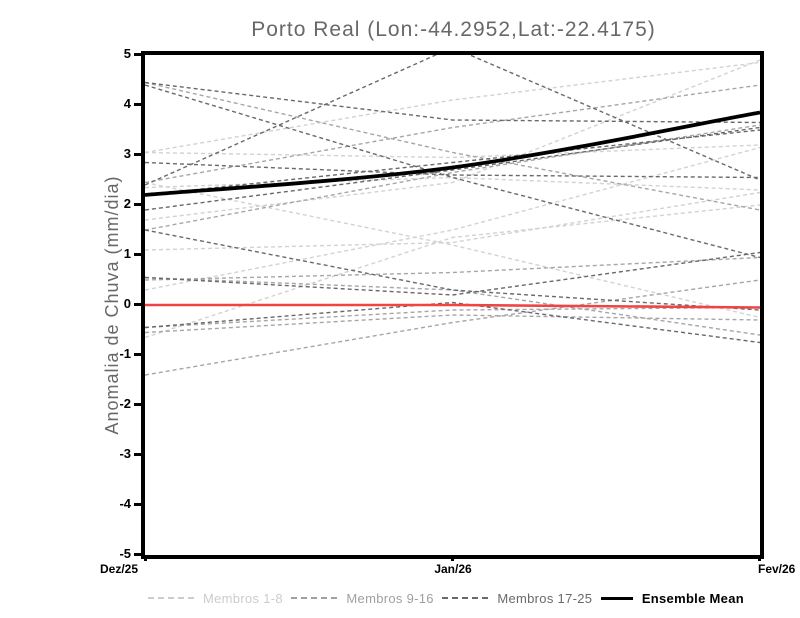 The image size is (800, 618). What do you see at coordinates (119, 569) in the screenshot?
I see `x-tick-label-dez: Dez/25` at bounding box center [119, 569].